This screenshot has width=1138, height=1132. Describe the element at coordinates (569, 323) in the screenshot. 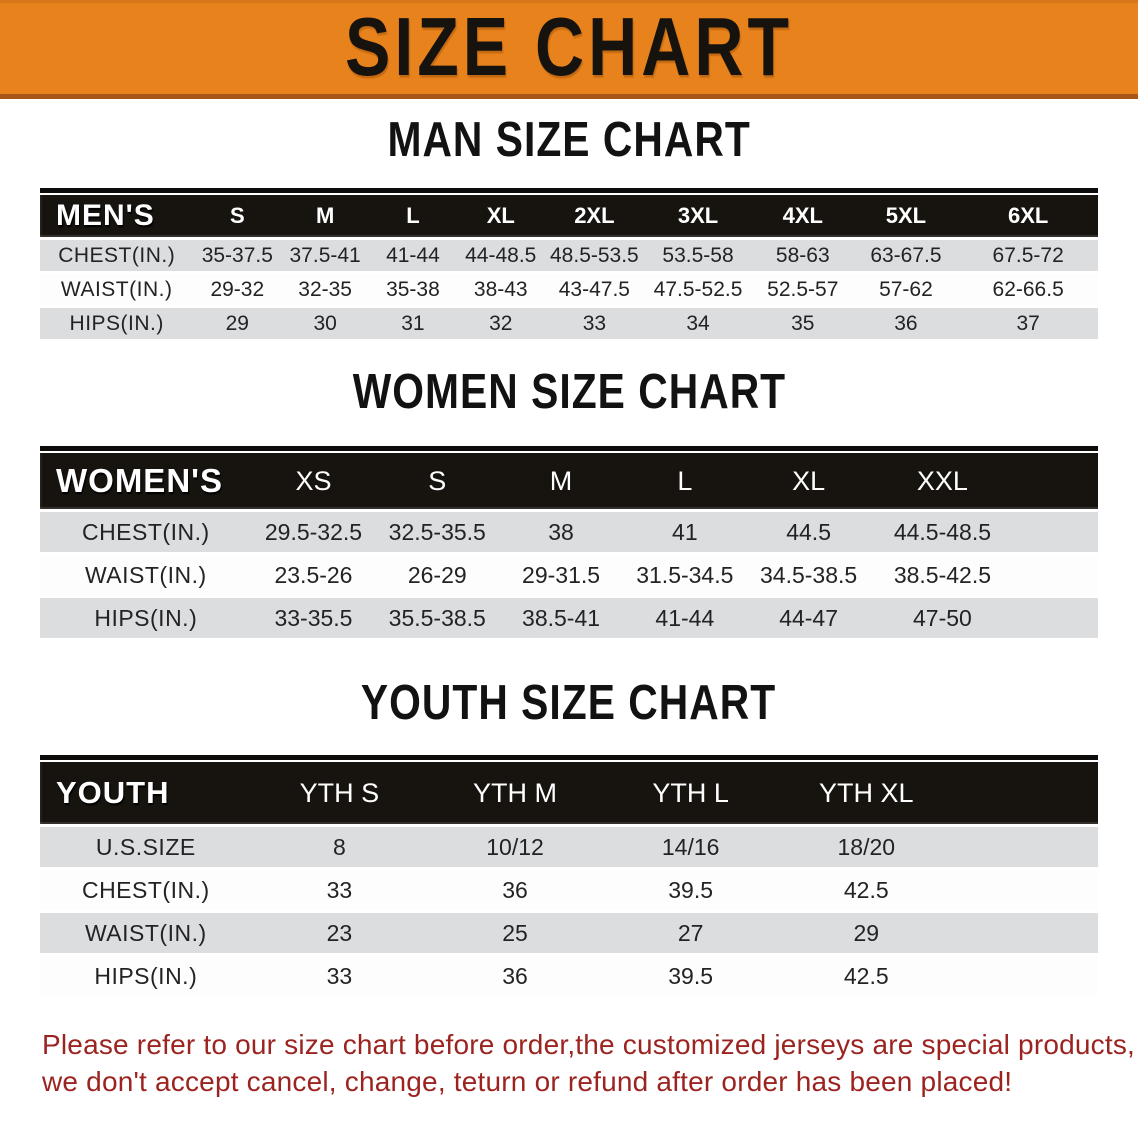

I see `table-row: HIPS(IN.) 29 30 31 32 33 34 35 36 37` at that location.